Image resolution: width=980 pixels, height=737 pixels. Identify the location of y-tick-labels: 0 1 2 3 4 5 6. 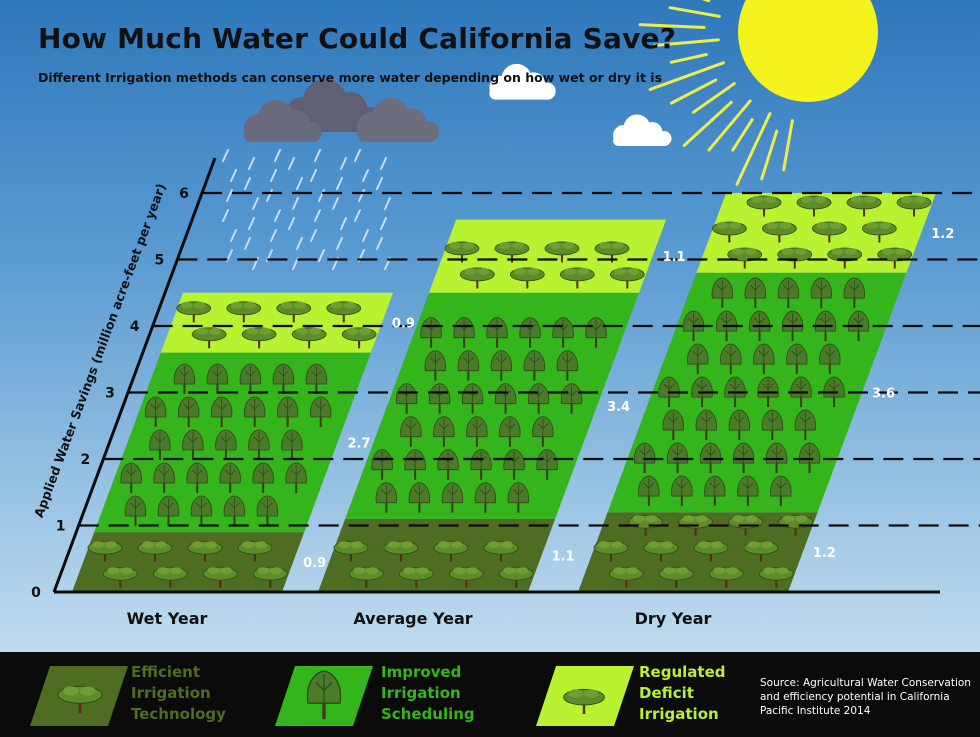
(110, 393).